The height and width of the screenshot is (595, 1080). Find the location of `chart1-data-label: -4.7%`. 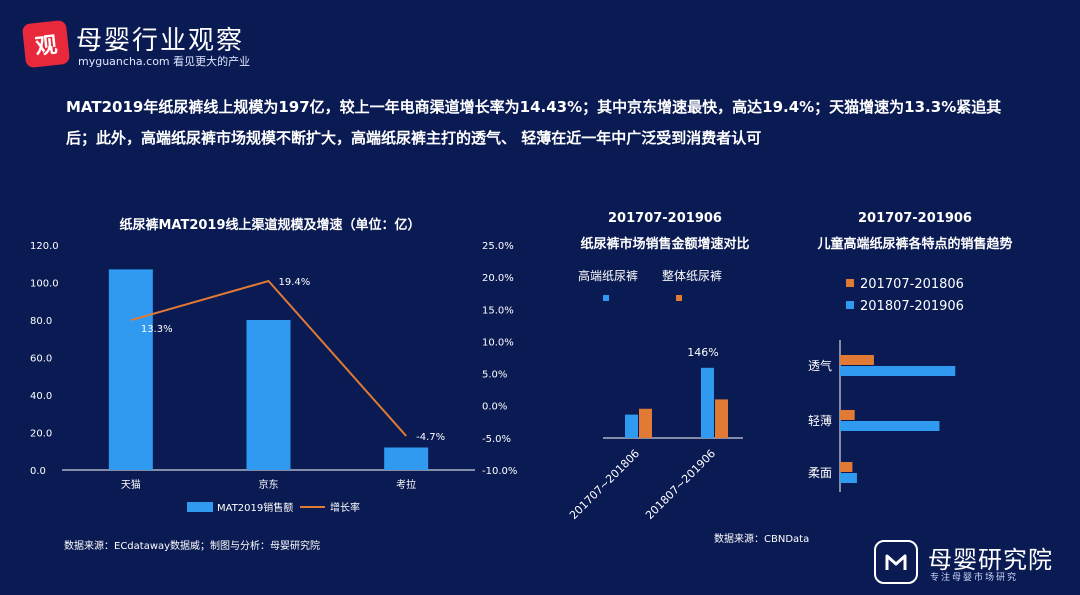

chart1-data-label: -4.7% is located at coordinates (430, 437).